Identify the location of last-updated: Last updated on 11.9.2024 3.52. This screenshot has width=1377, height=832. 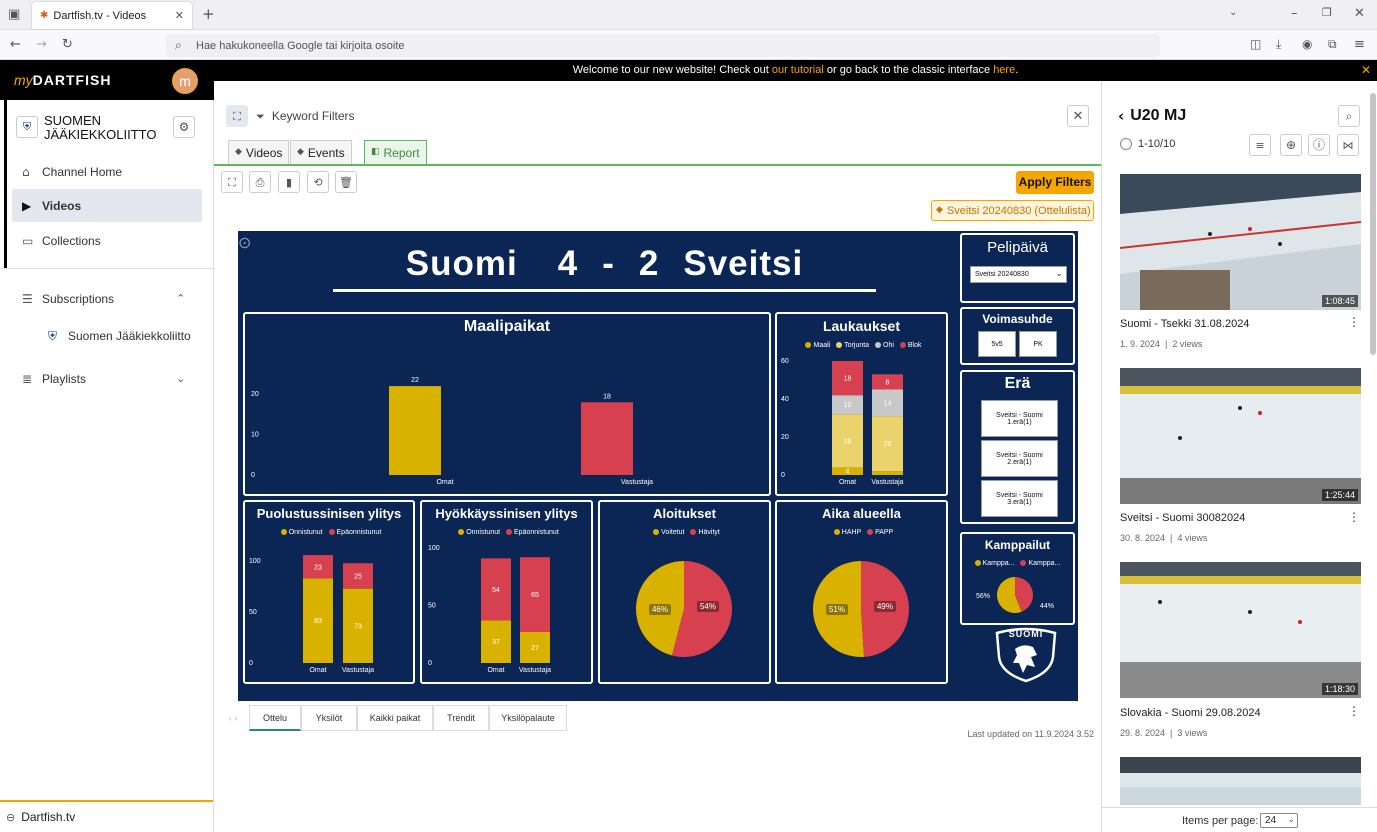
(1030, 734).